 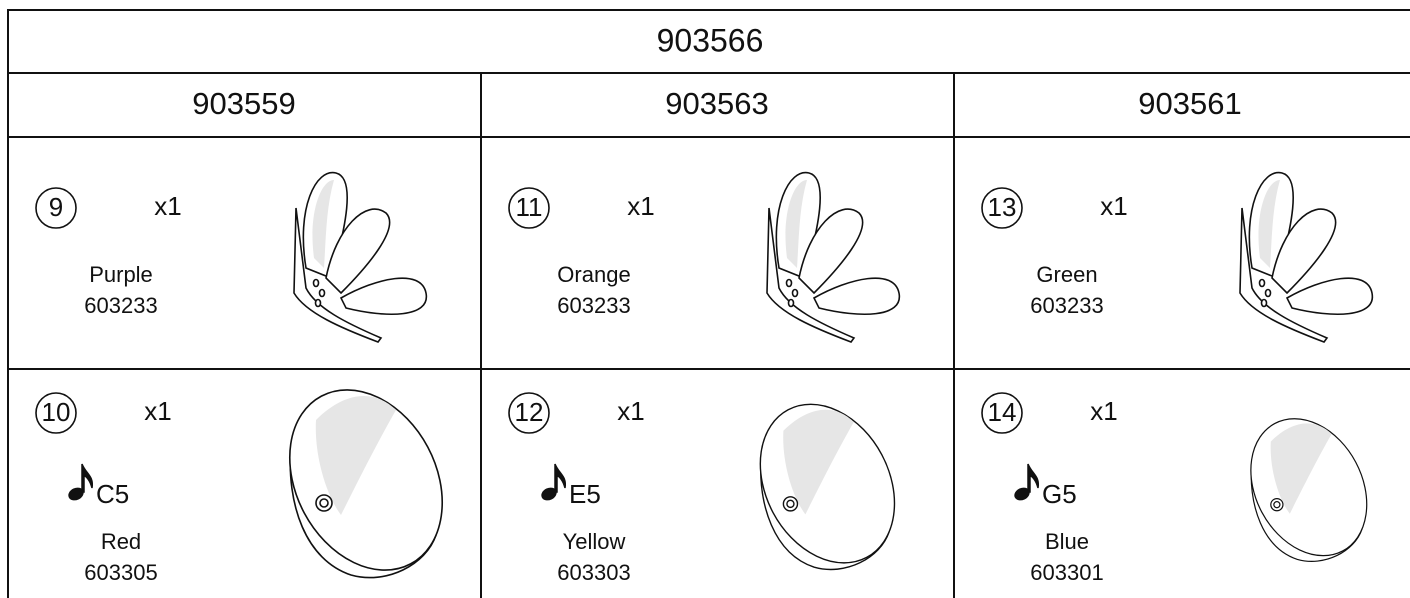 I want to click on item-number: 9, so click(x=56, y=207).